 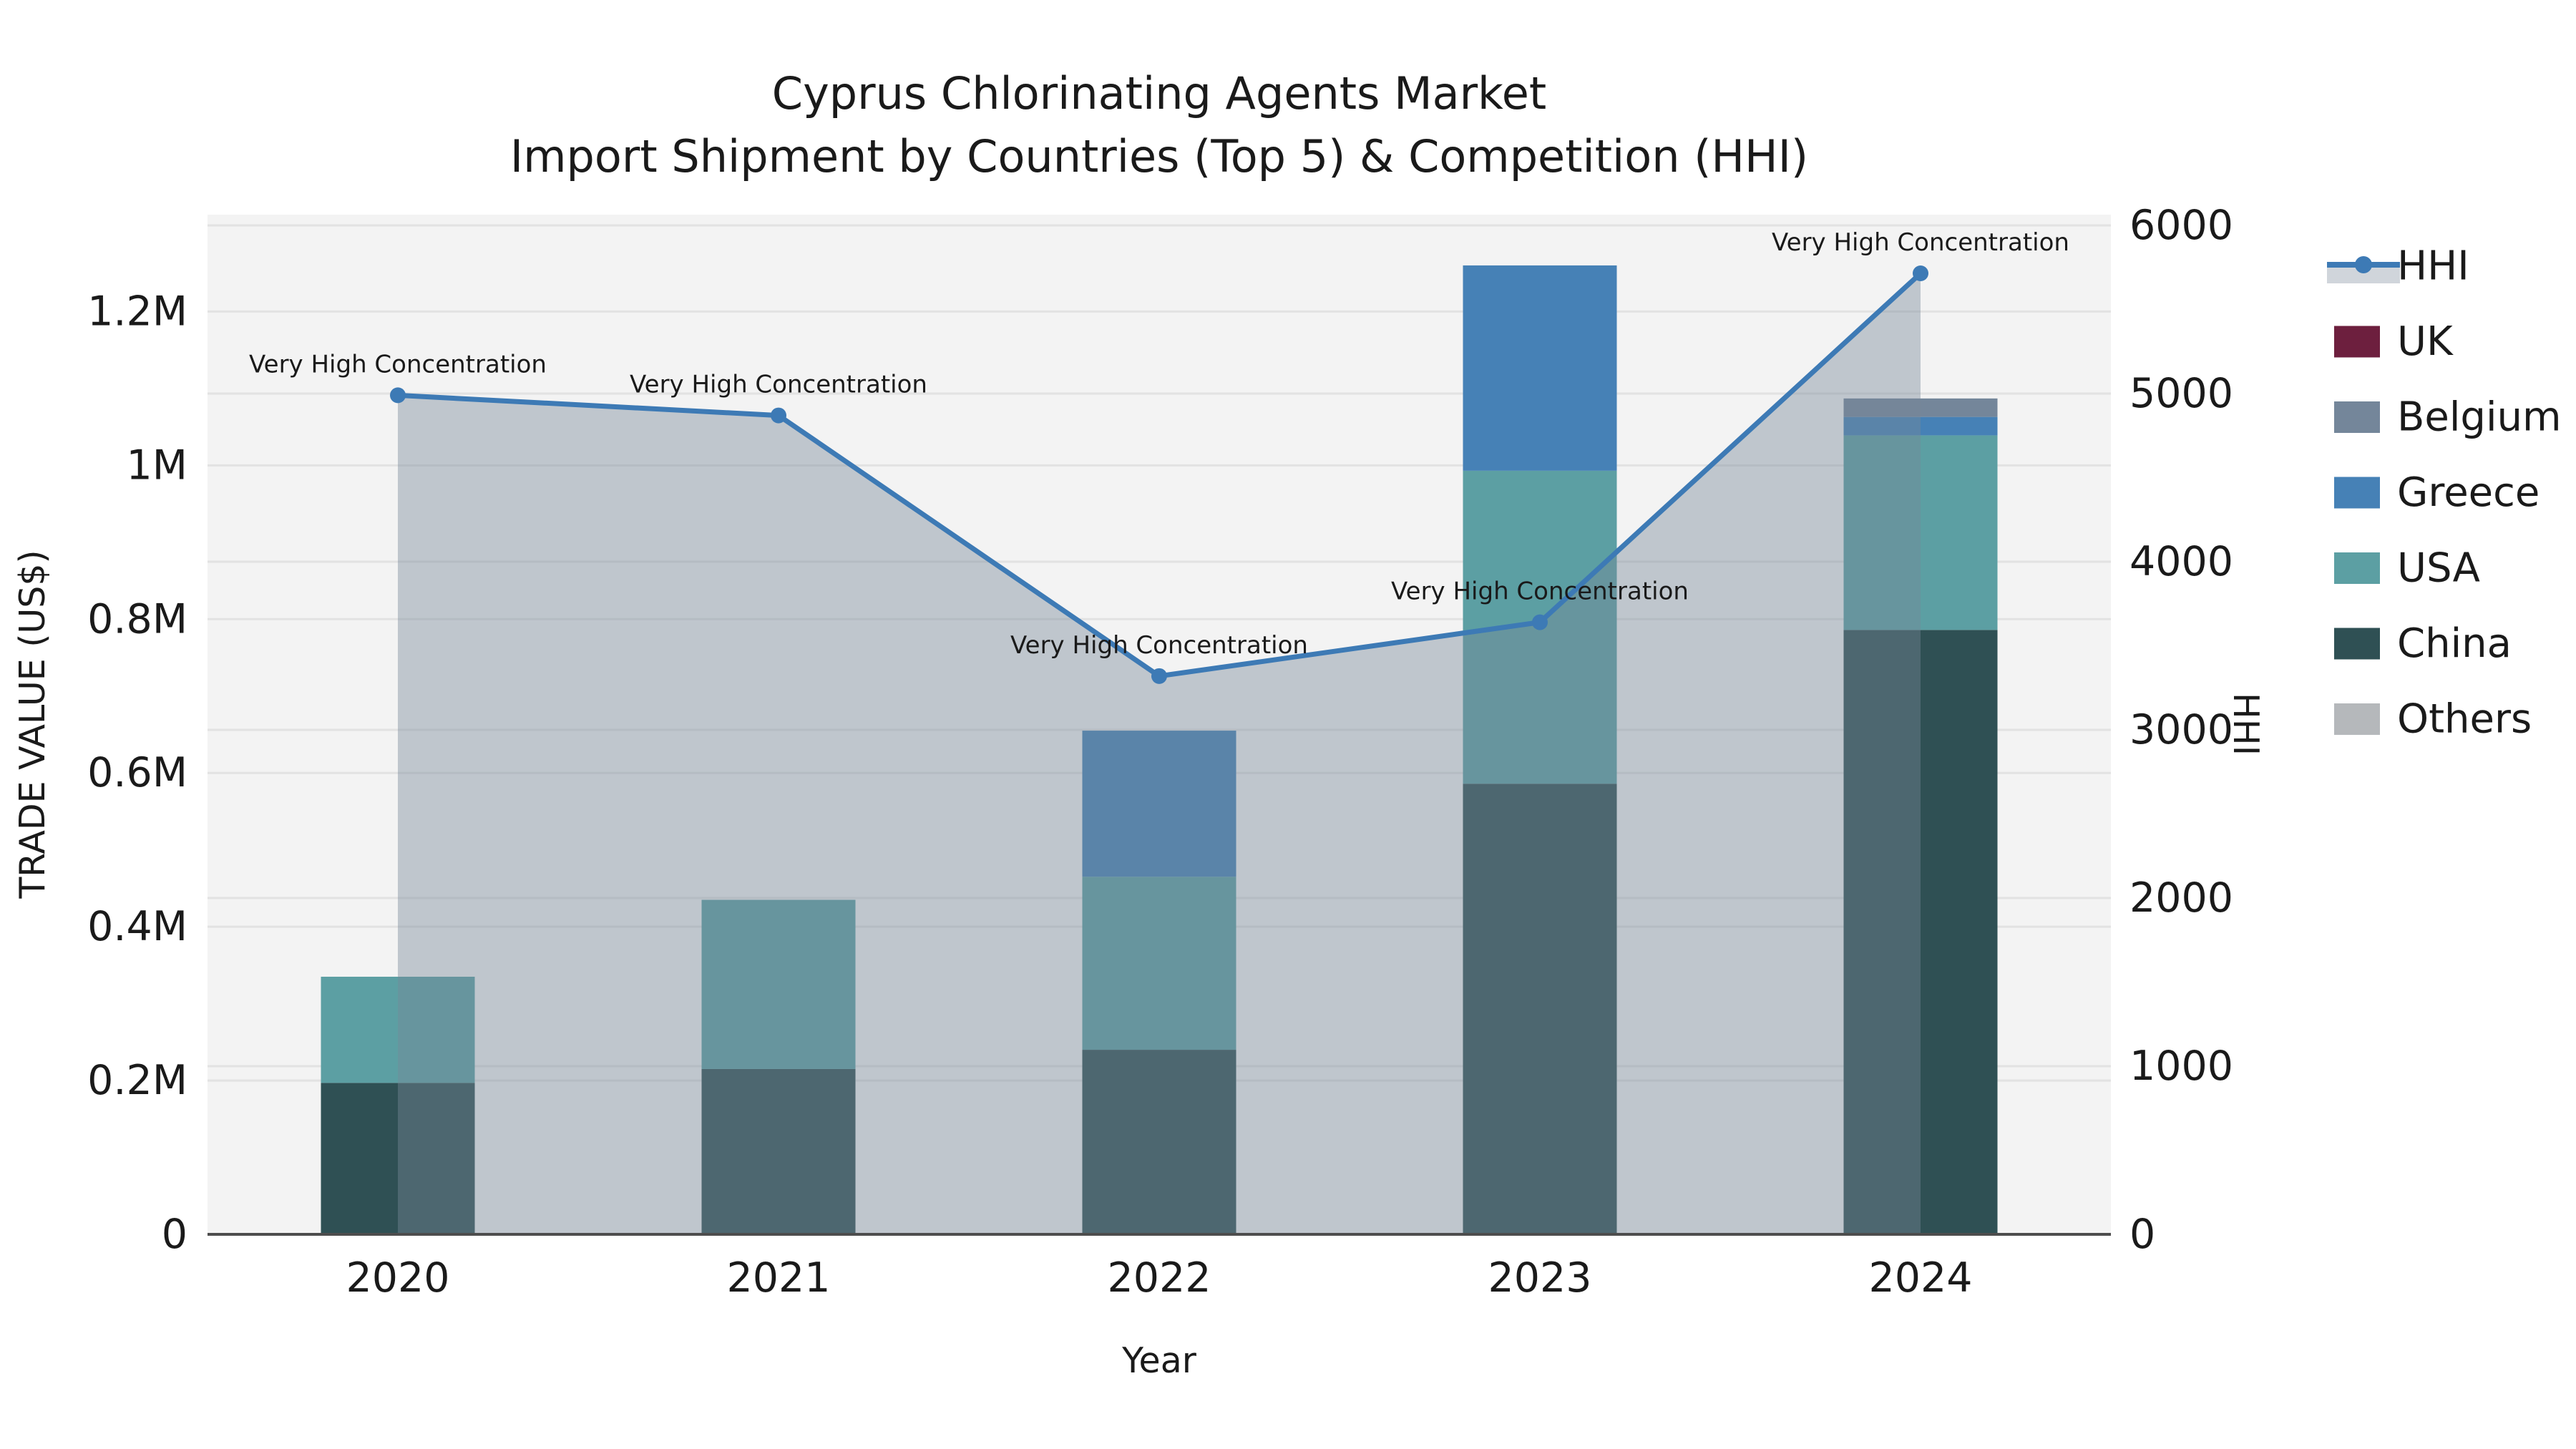 What do you see at coordinates (1159, 1278) in the screenshot?
I see `x-tick-2022: 2022` at bounding box center [1159, 1278].